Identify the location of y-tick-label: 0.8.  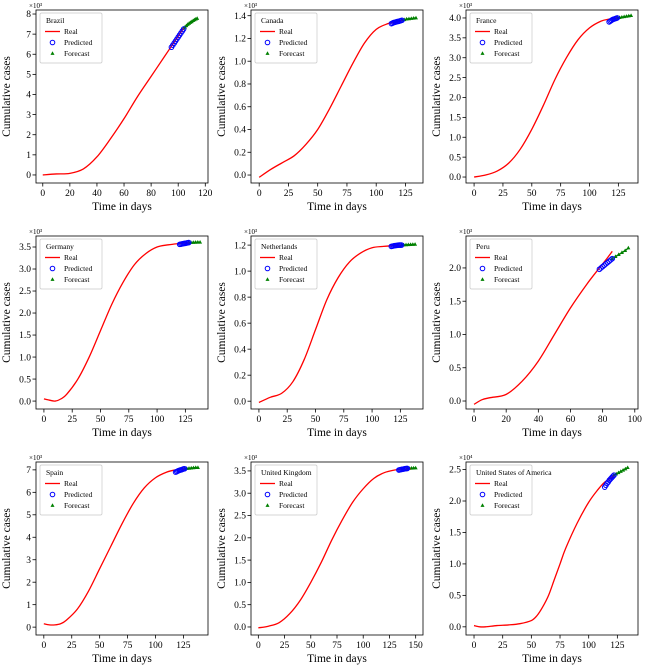
(240, 85).